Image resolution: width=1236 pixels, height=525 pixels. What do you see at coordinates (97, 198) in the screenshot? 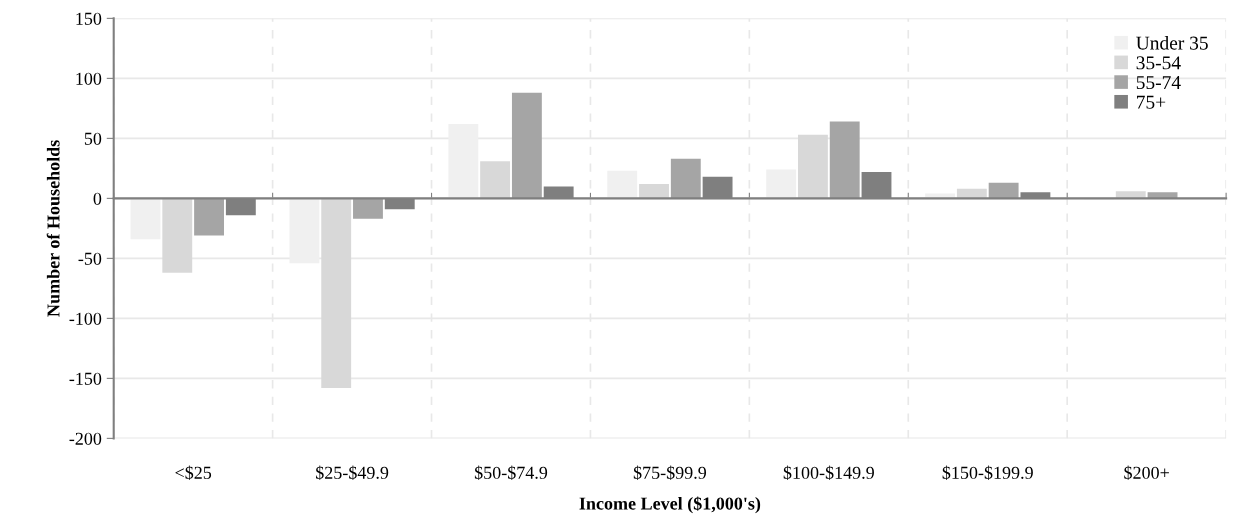
I see `y-tick-label: 0` at bounding box center [97, 198].